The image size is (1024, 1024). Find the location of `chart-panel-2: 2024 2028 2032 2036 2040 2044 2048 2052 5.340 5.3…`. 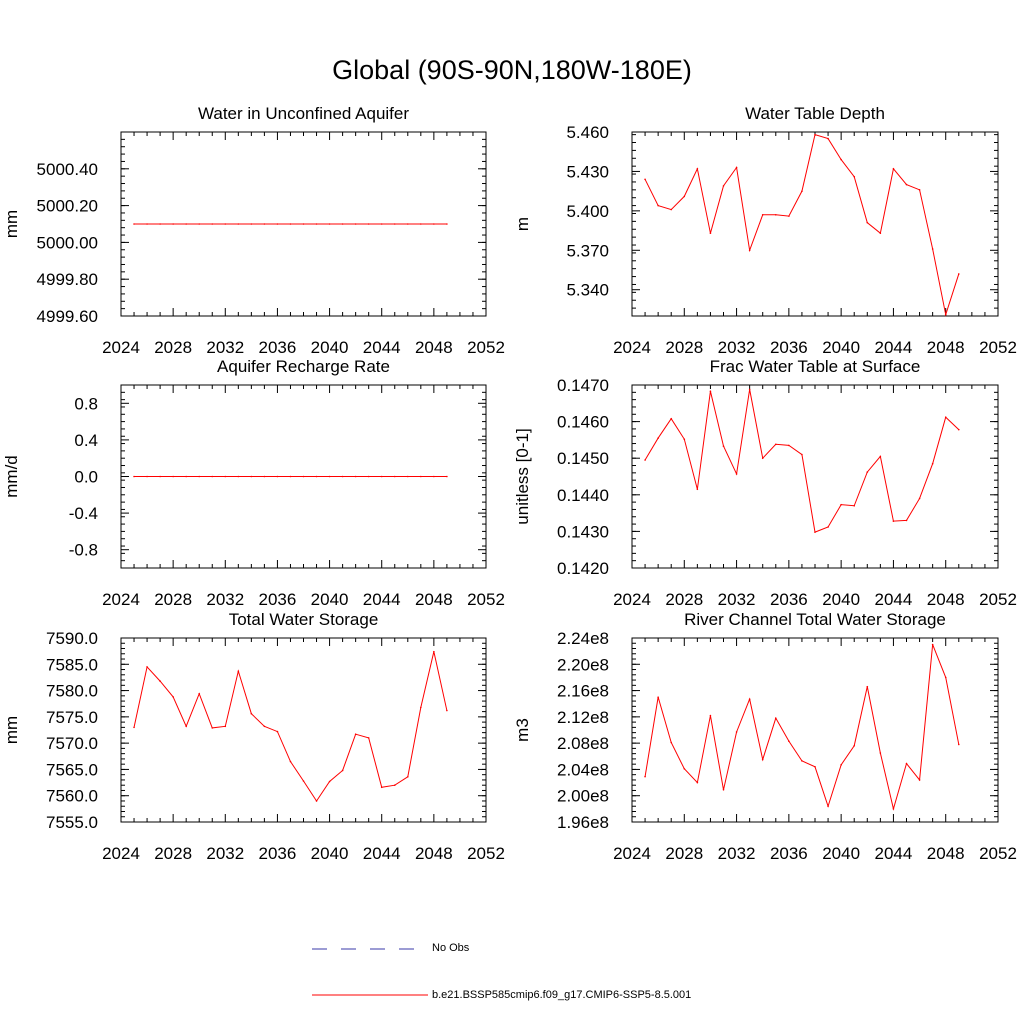

chart-panel-2: 2024 2028 2032 2036 2040 2044 2048 2052 5.340 5.3… is located at coordinates (765, 230).